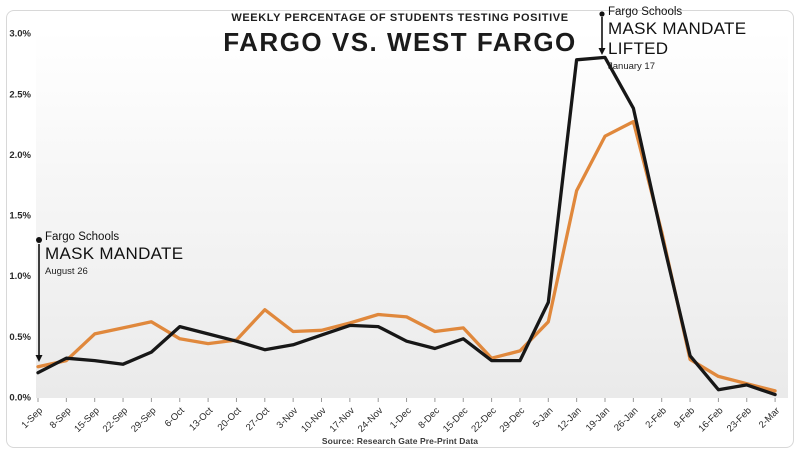 The height and width of the screenshot is (458, 800). What do you see at coordinates (684, 417) in the screenshot?
I see `x-axis-label: 9-Feb` at bounding box center [684, 417].